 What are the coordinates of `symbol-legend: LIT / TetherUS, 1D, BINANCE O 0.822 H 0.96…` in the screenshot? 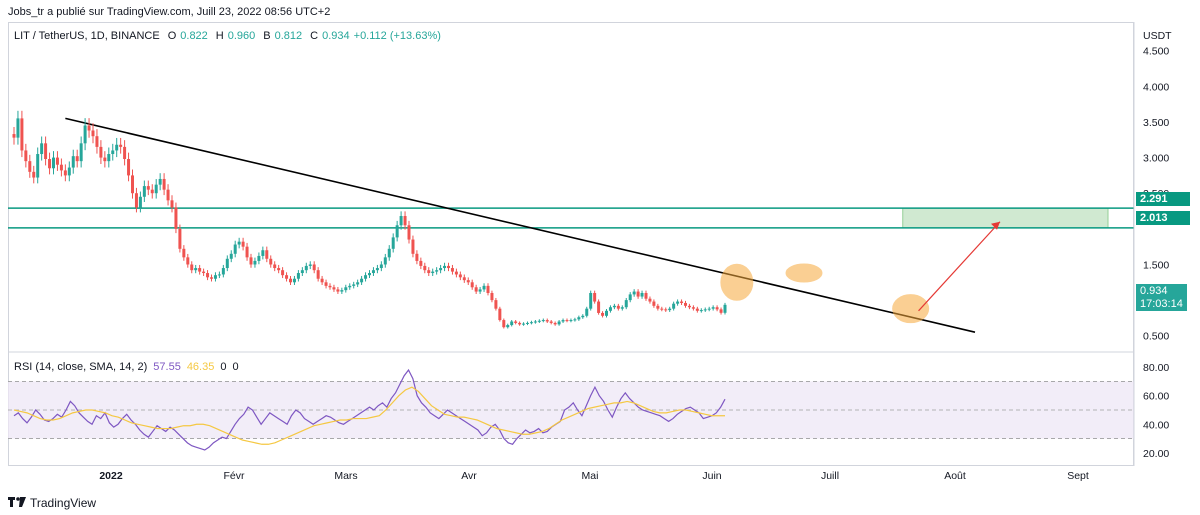 It's located at (227, 36).